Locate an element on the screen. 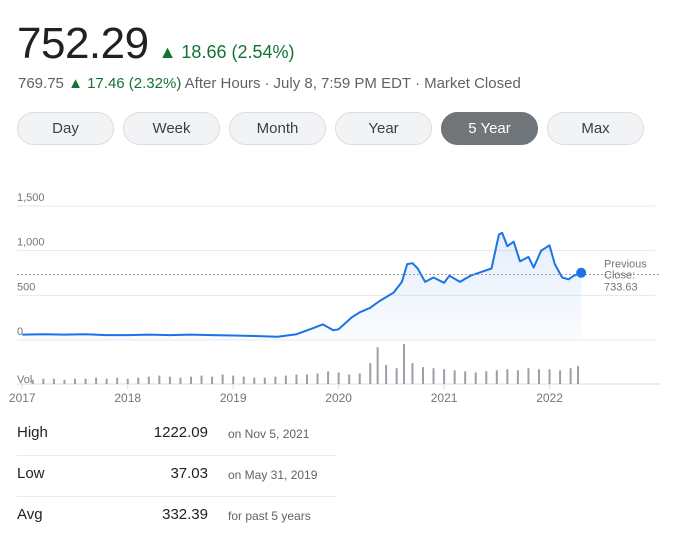  stat-row-high: High 1222.09 on Nov 5, 2021 is located at coordinates (177, 435).